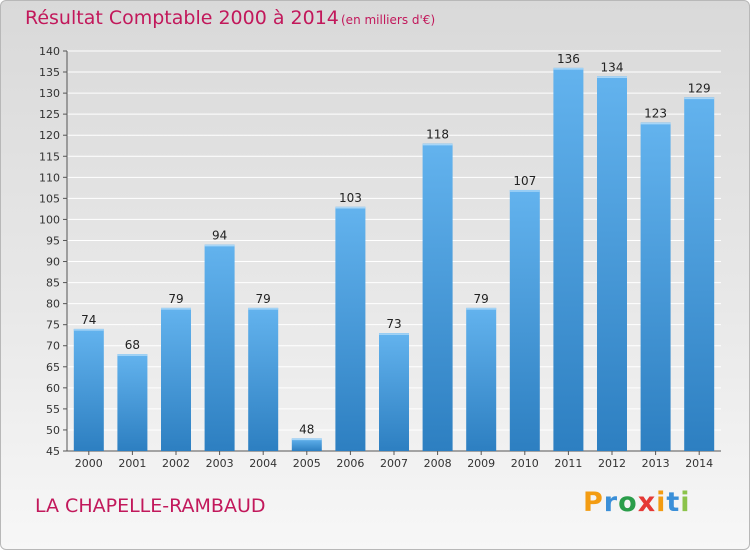 The image size is (750, 550). I want to click on y-tick-label: 80, so click(53, 304).